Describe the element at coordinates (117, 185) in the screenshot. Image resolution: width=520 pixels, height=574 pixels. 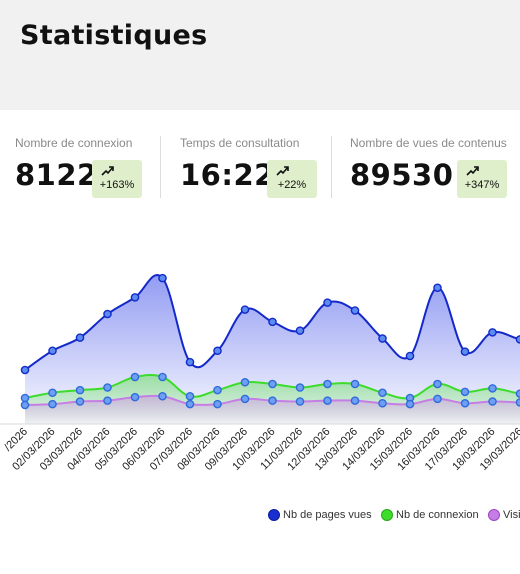
I see `change-value: +163%` at that location.